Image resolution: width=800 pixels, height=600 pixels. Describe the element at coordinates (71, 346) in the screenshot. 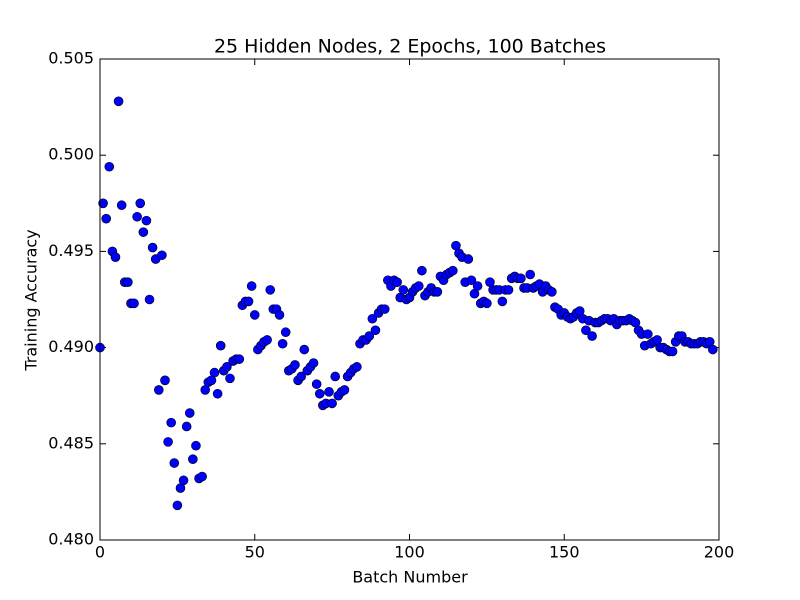

I see `y-tick-label: 0.490` at that location.